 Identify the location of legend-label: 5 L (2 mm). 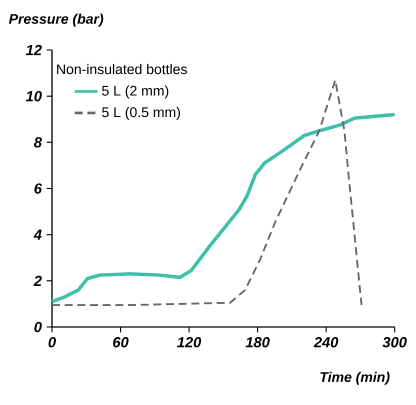
(135, 91).